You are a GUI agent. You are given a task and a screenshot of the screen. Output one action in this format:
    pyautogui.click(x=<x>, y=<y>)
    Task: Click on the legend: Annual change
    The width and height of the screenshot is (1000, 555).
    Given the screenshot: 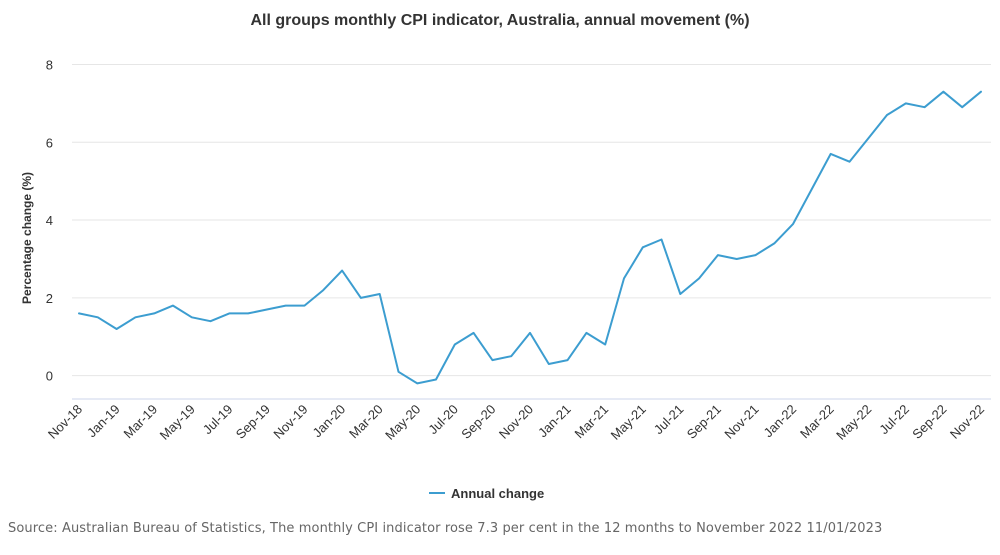 What is the action you would take?
    pyautogui.click(x=486, y=493)
    